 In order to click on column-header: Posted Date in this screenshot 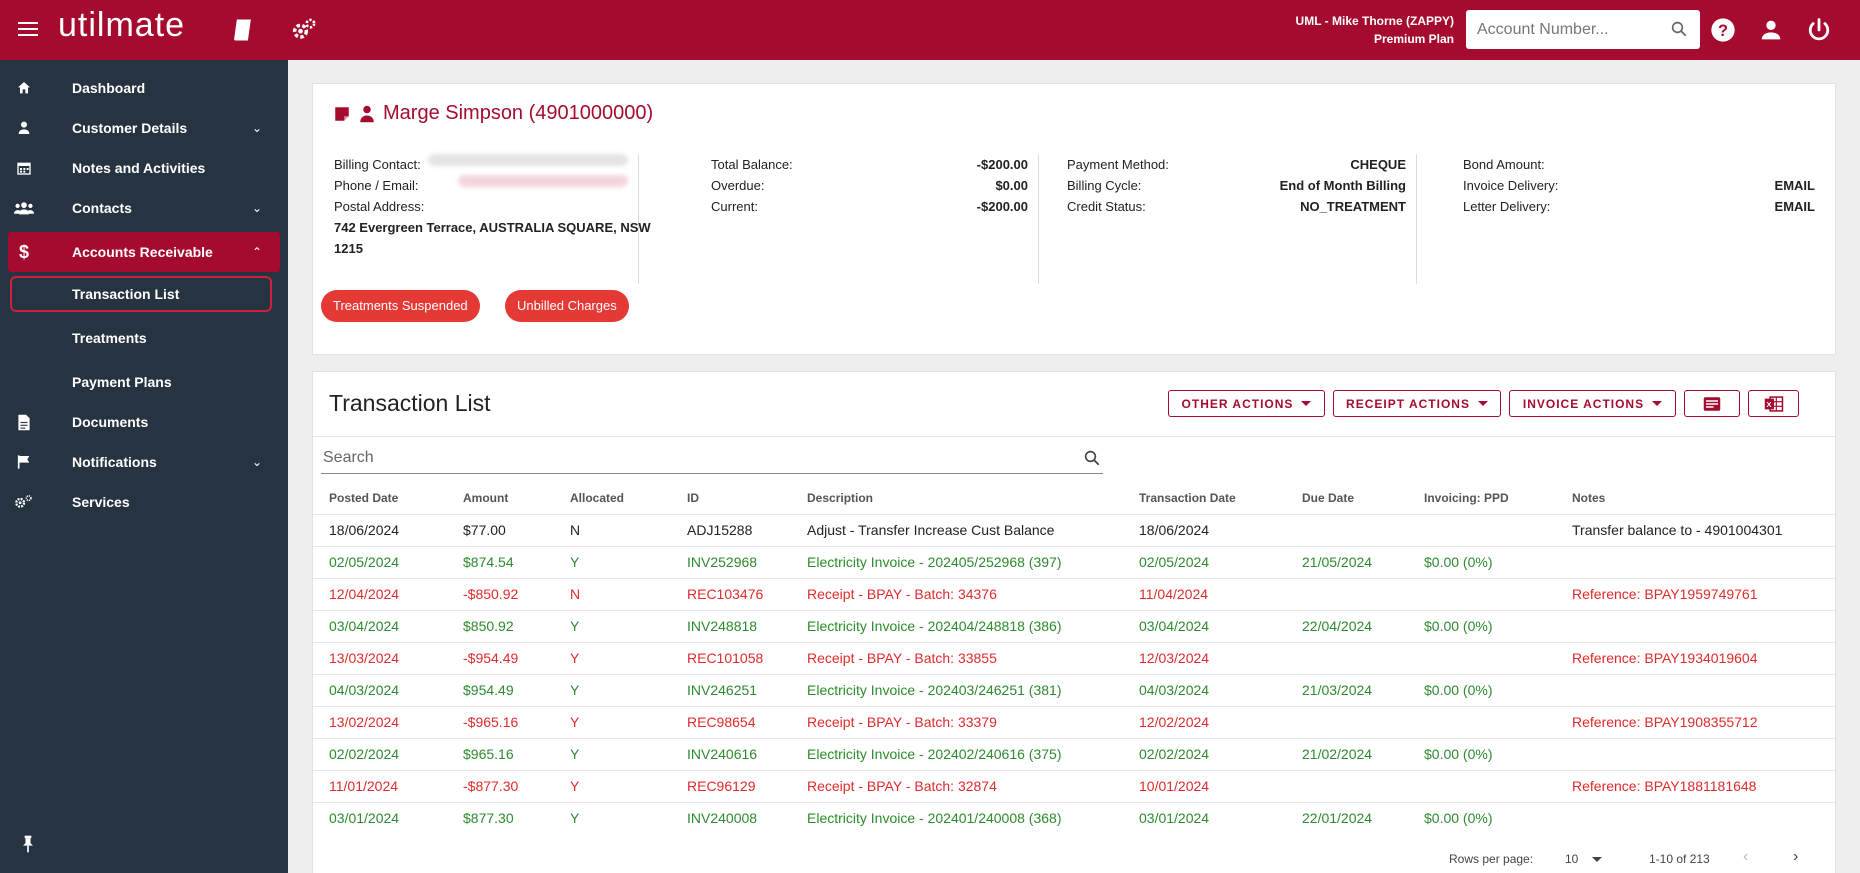, I will do `click(364, 497)`.